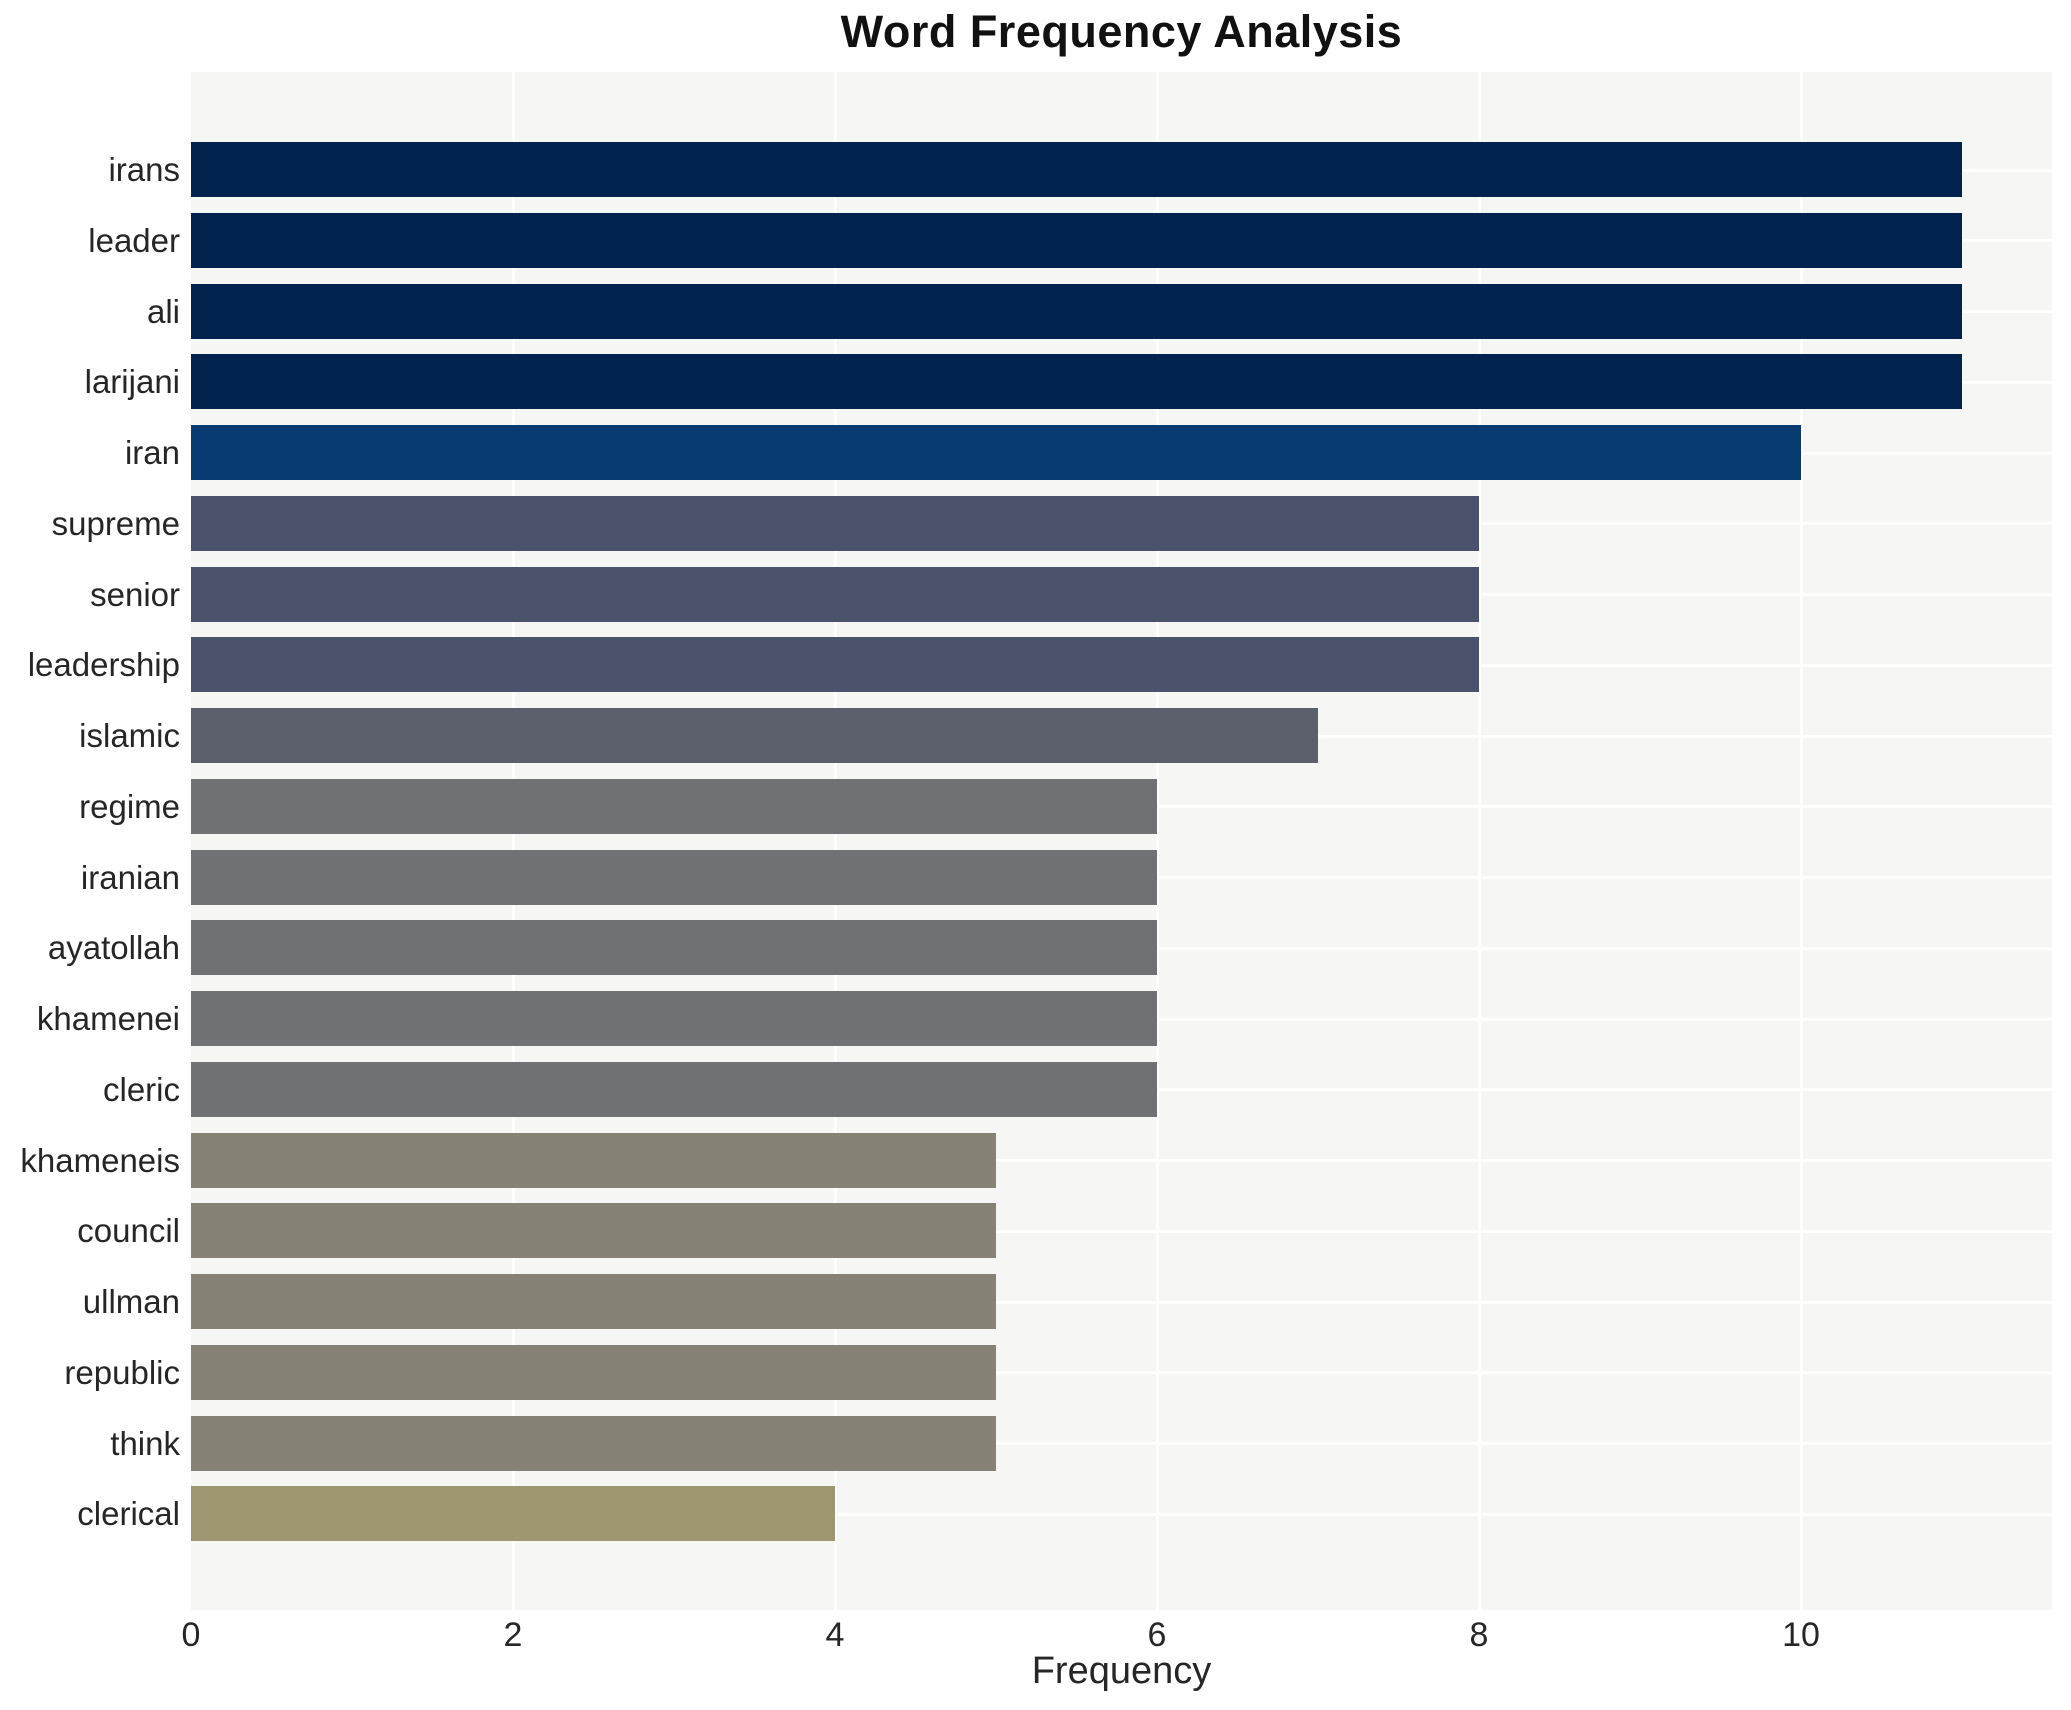 This screenshot has width=2071, height=1710. I want to click on x-tick-label-2: 2, so click(513, 1635).